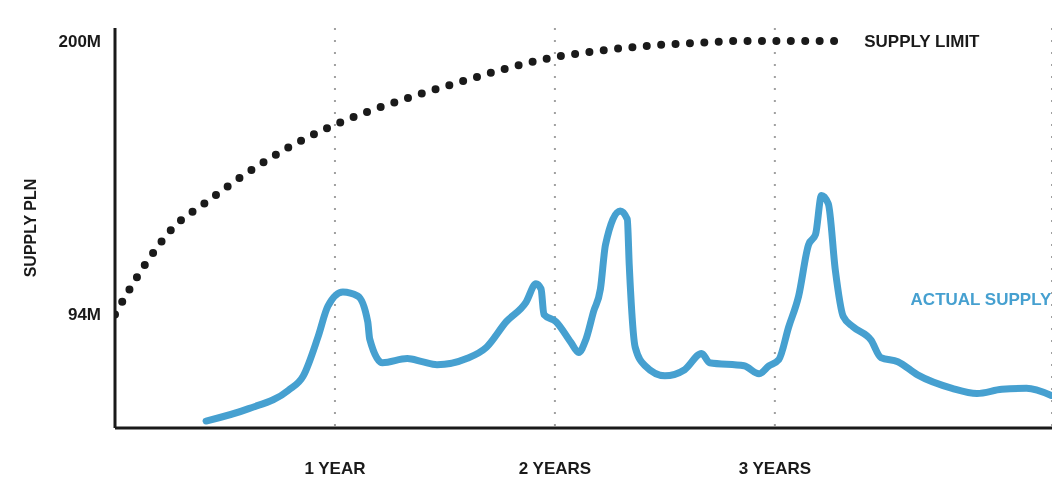 The image size is (1060, 488). What do you see at coordinates (84, 315) in the screenshot?
I see `y-tick-label: 94M` at bounding box center [84, 315].